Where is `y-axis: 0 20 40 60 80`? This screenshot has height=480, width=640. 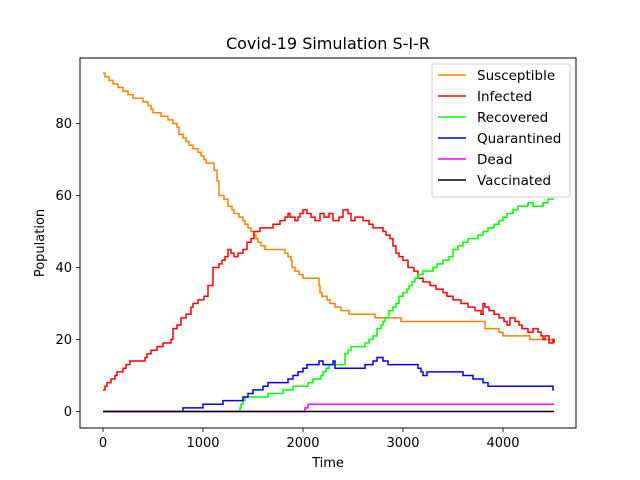 y-axis: 0 20 40 60 80 is located at coordinates (67, 268).